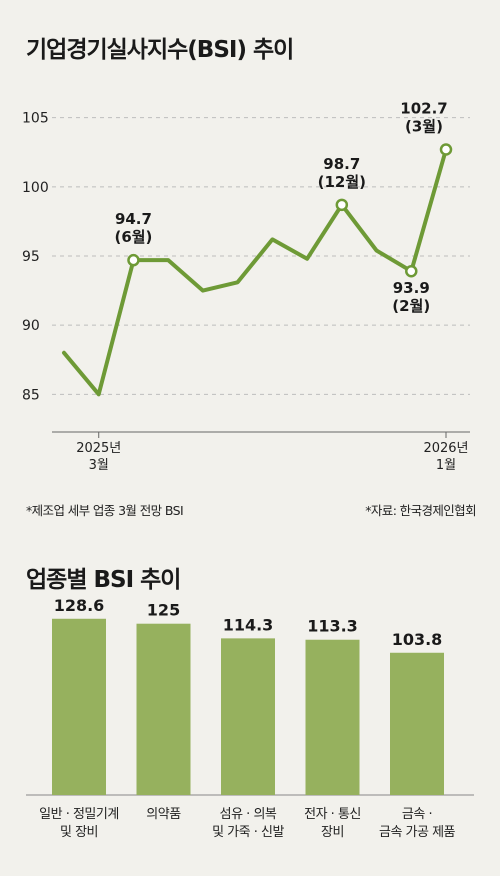 This screenshot has height=876, width=500. I want to click on y-tick-label: 105, so click(35, 119).